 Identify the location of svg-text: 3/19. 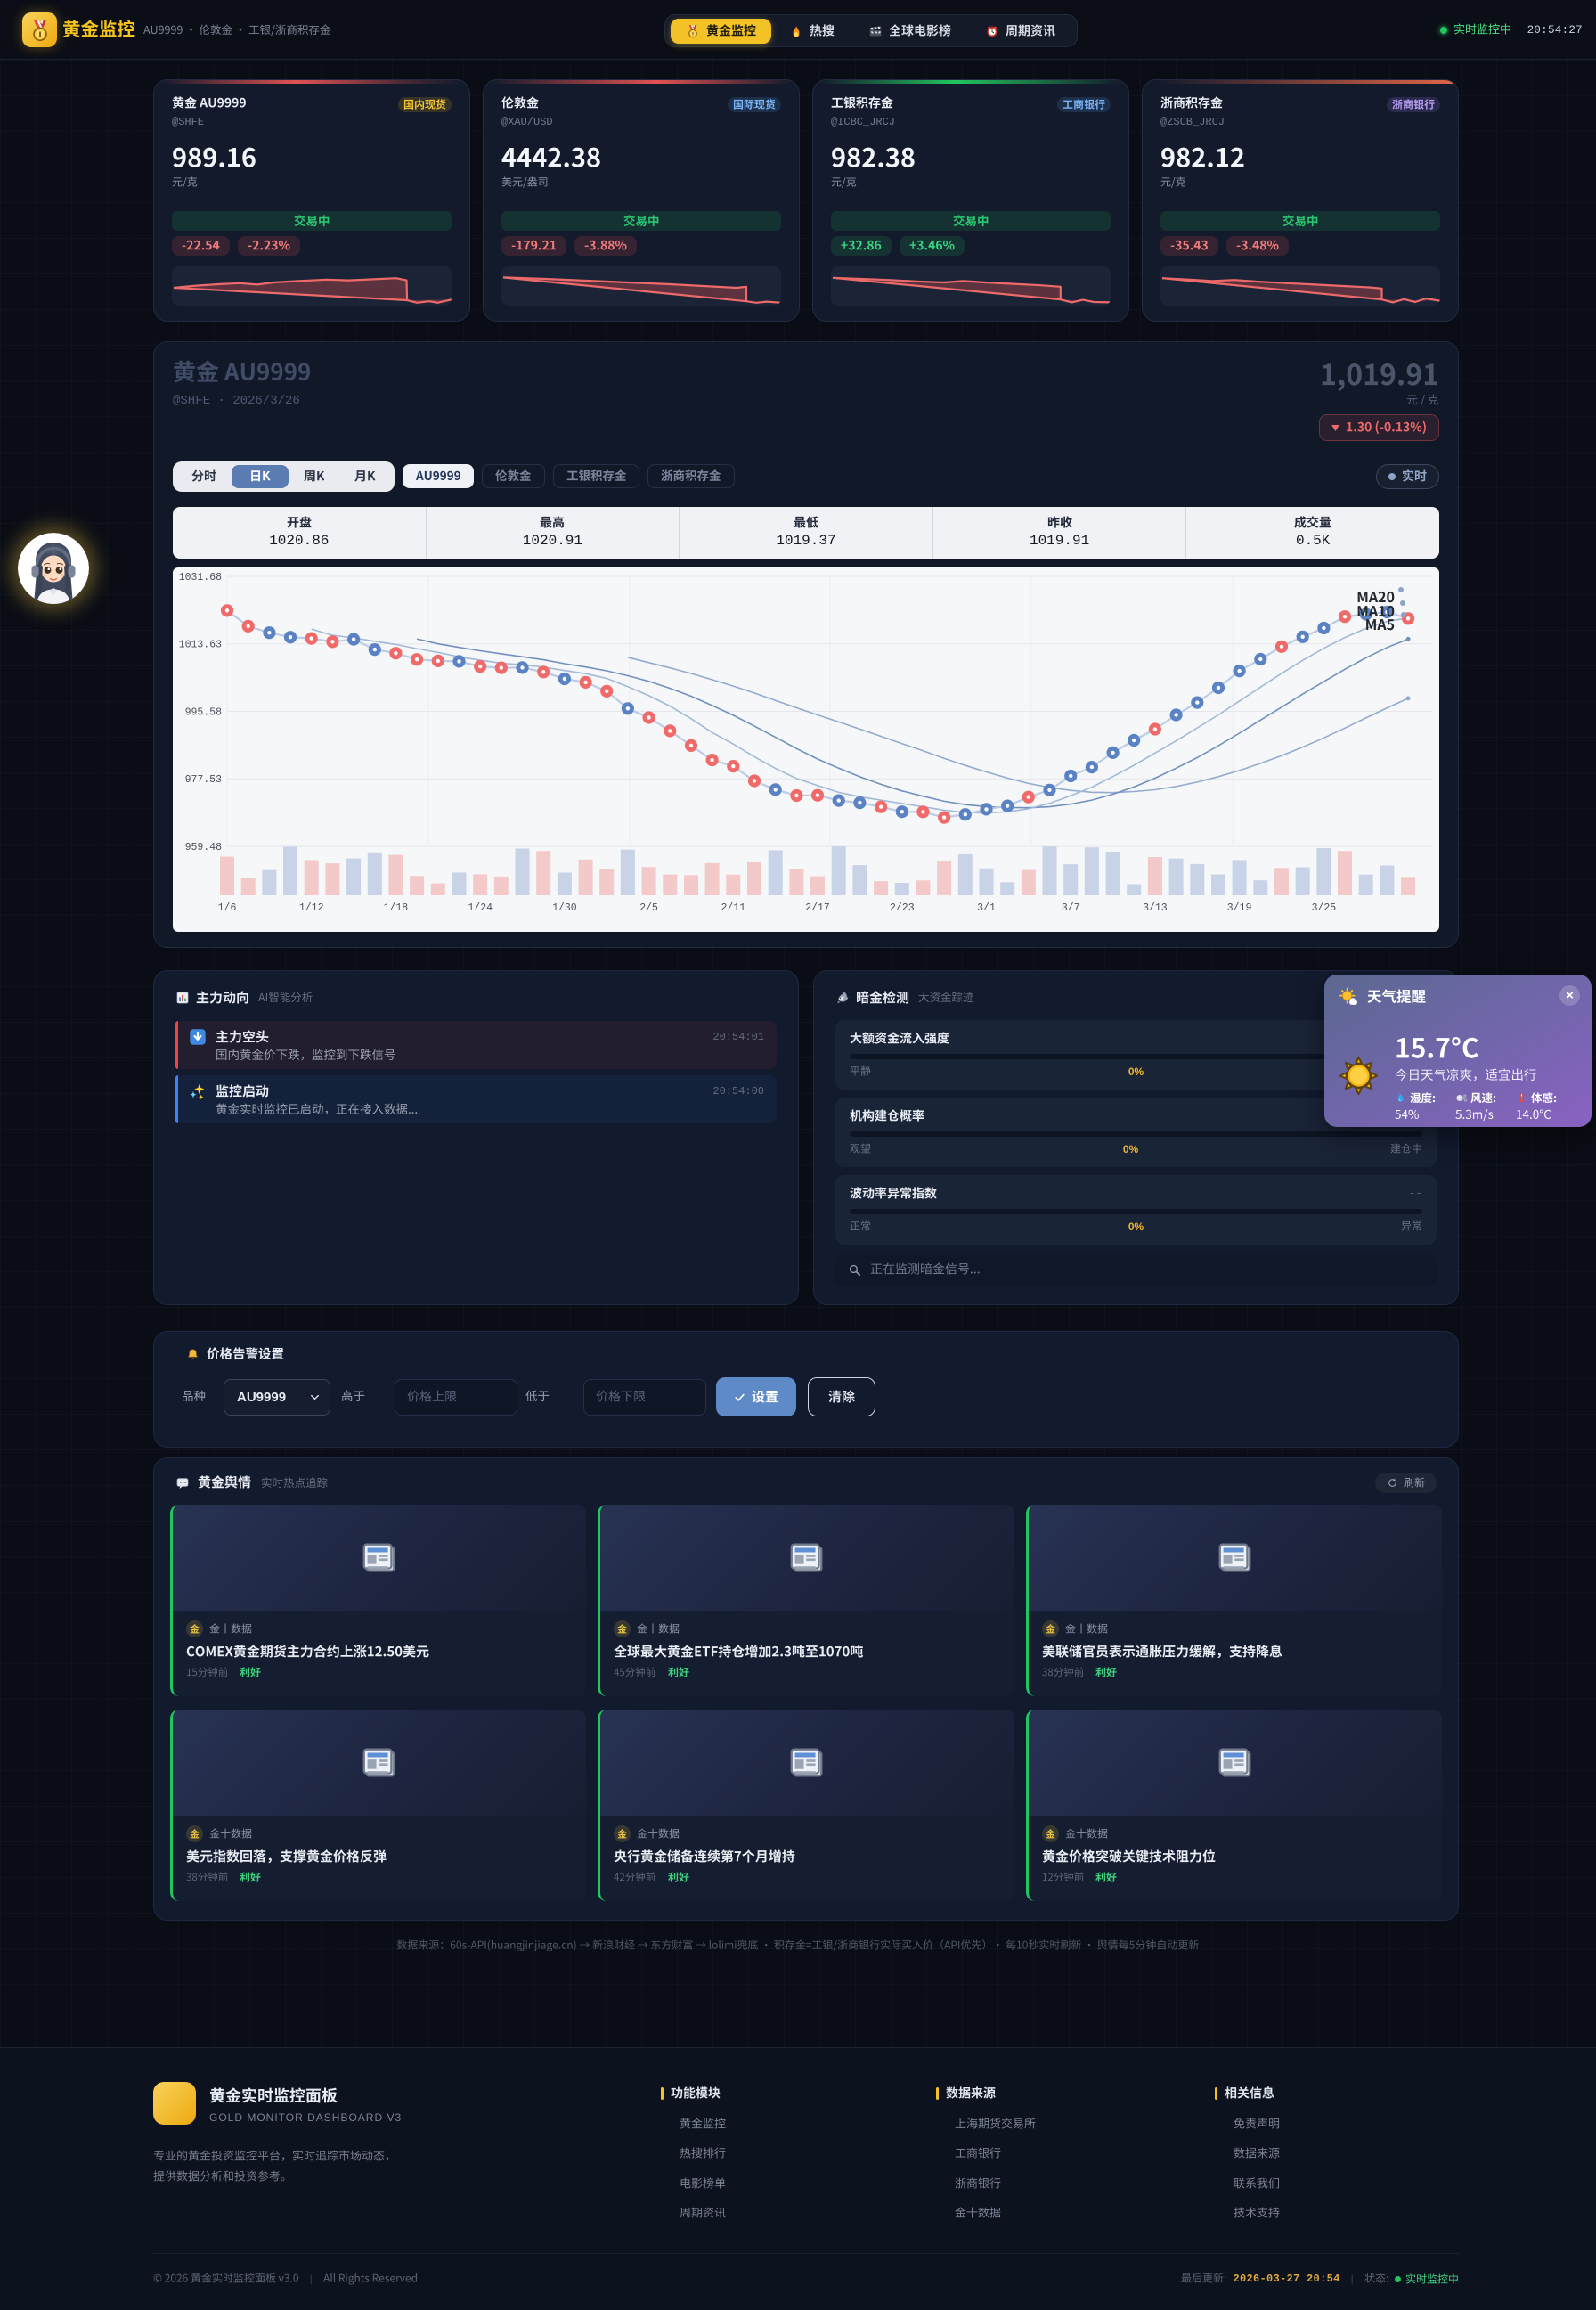
(1239, 908).